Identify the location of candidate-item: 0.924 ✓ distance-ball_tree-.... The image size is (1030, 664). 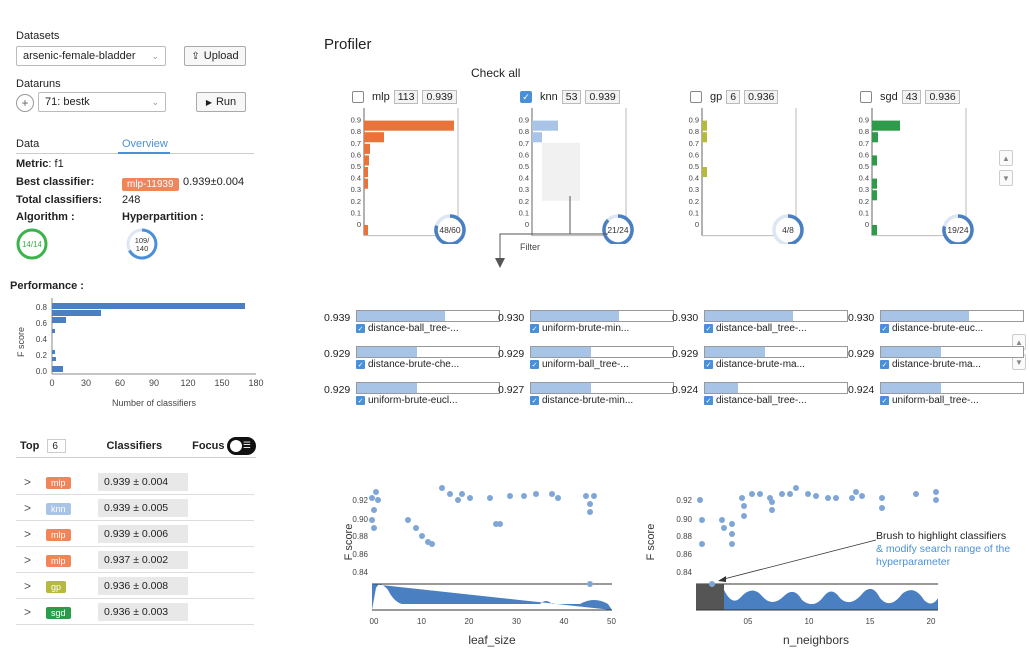
(762, 396).